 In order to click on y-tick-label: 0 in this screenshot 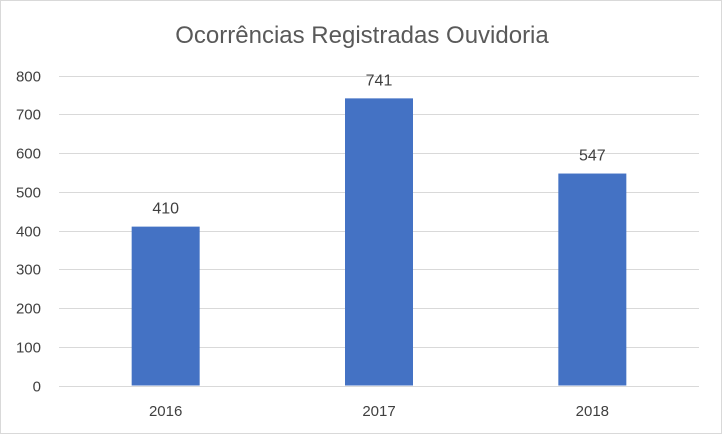, I will do `click(37, 387)`.